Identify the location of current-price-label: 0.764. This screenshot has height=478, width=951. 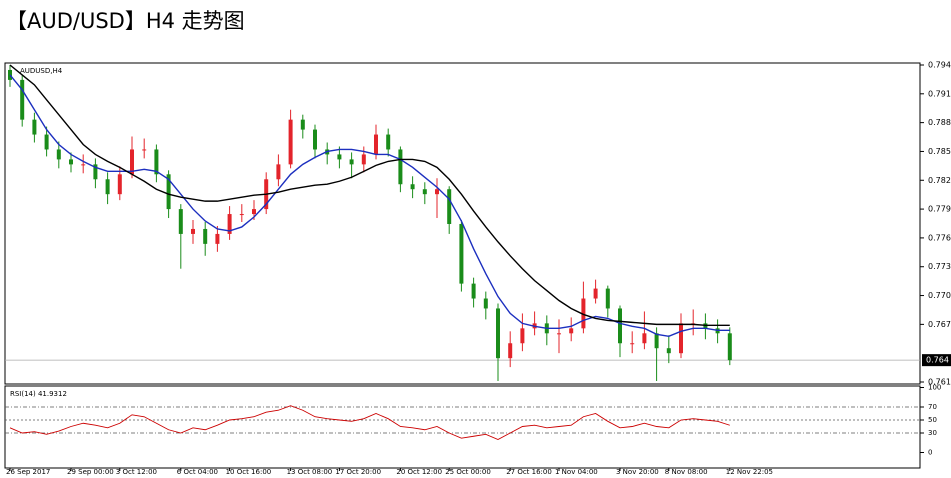
(937, 360).